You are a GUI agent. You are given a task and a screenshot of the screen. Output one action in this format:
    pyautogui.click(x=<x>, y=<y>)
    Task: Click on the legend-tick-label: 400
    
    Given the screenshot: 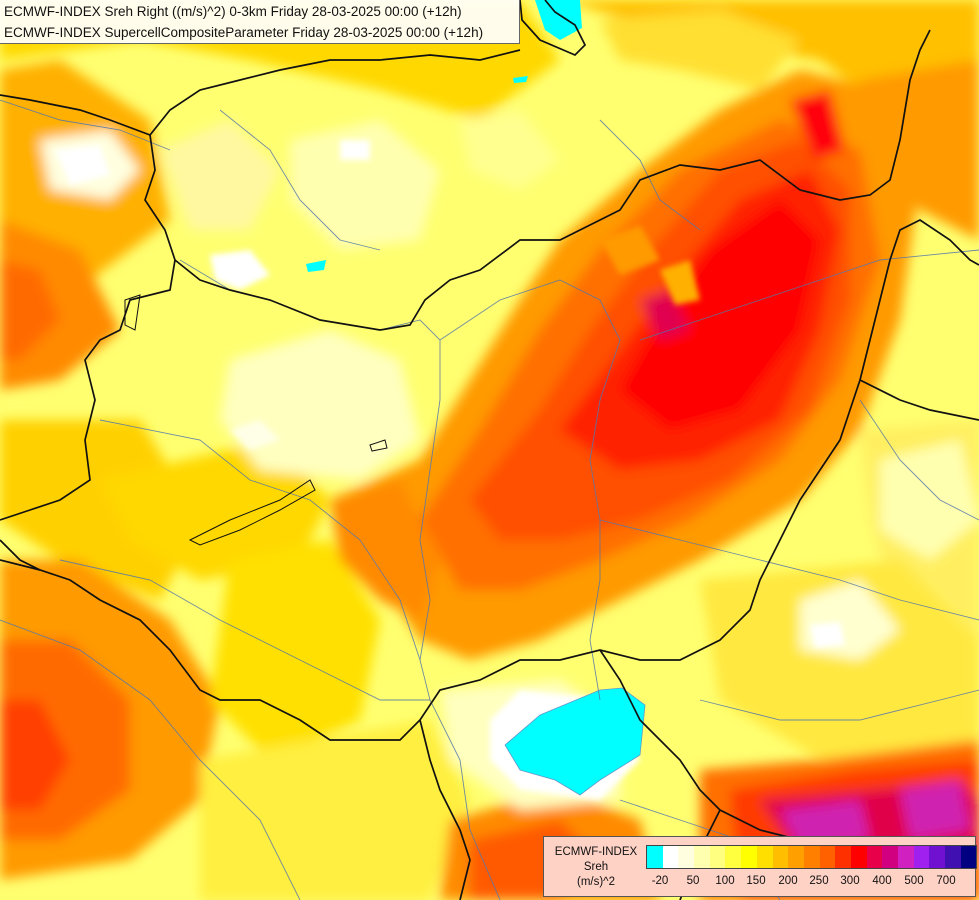 What is the action you would take?
    pyautogui.click(x=882, y=881)
    